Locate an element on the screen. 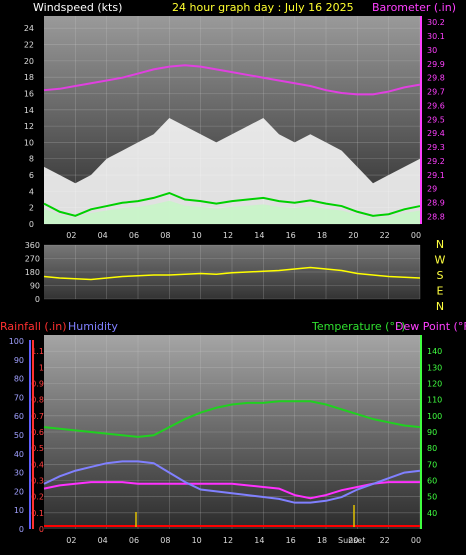 This screenshot has height=555, width=466. humidity-line is located at coordinates (232, 482).